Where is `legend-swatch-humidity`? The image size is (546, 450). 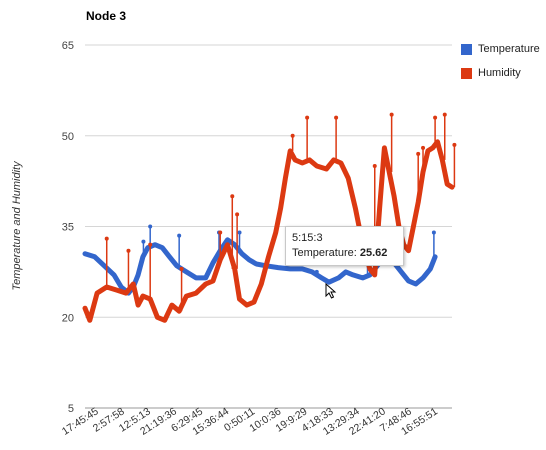 legend-swatch-humidity is located at coordinates (466, 73).